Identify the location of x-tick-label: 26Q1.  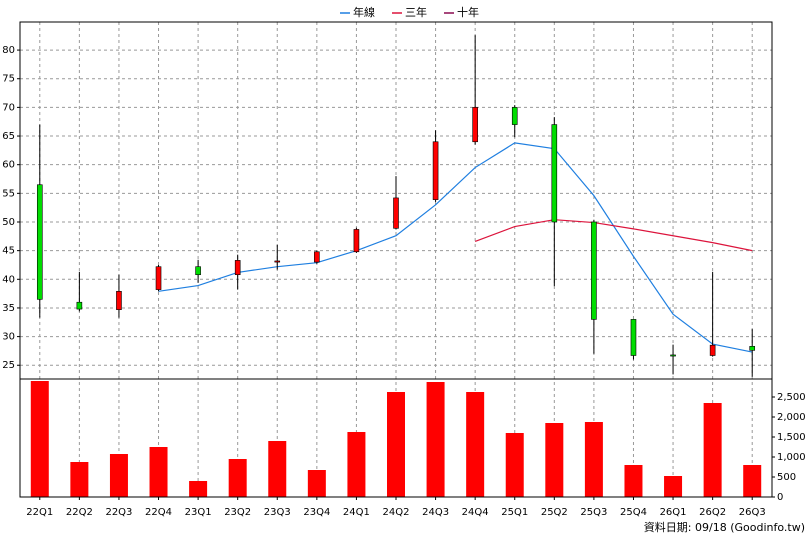
(673, 512).